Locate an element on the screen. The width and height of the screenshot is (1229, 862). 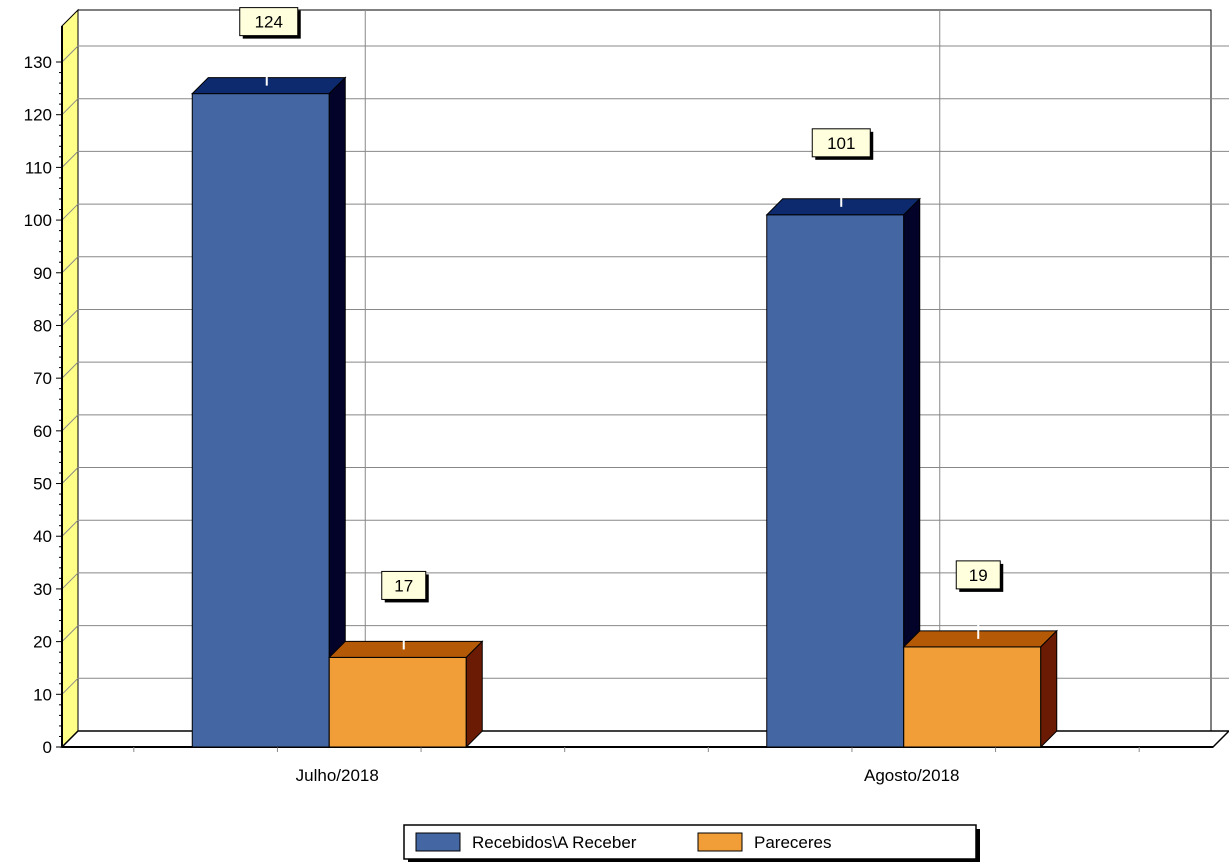
data-label: 101 is located at coordinates (841, 143).